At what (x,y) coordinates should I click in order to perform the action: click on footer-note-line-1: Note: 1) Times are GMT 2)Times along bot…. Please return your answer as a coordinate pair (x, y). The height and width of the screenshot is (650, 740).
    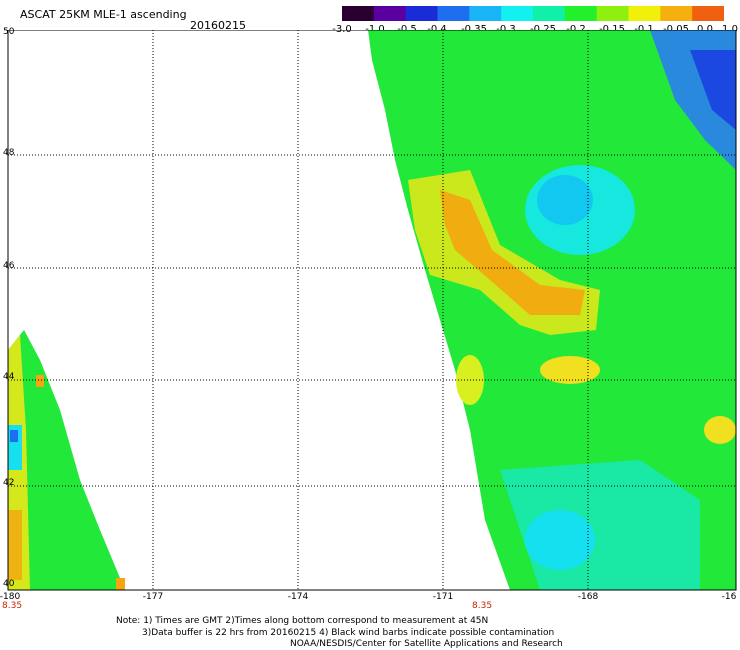
    Looking at the image, I should click on (302, 621).